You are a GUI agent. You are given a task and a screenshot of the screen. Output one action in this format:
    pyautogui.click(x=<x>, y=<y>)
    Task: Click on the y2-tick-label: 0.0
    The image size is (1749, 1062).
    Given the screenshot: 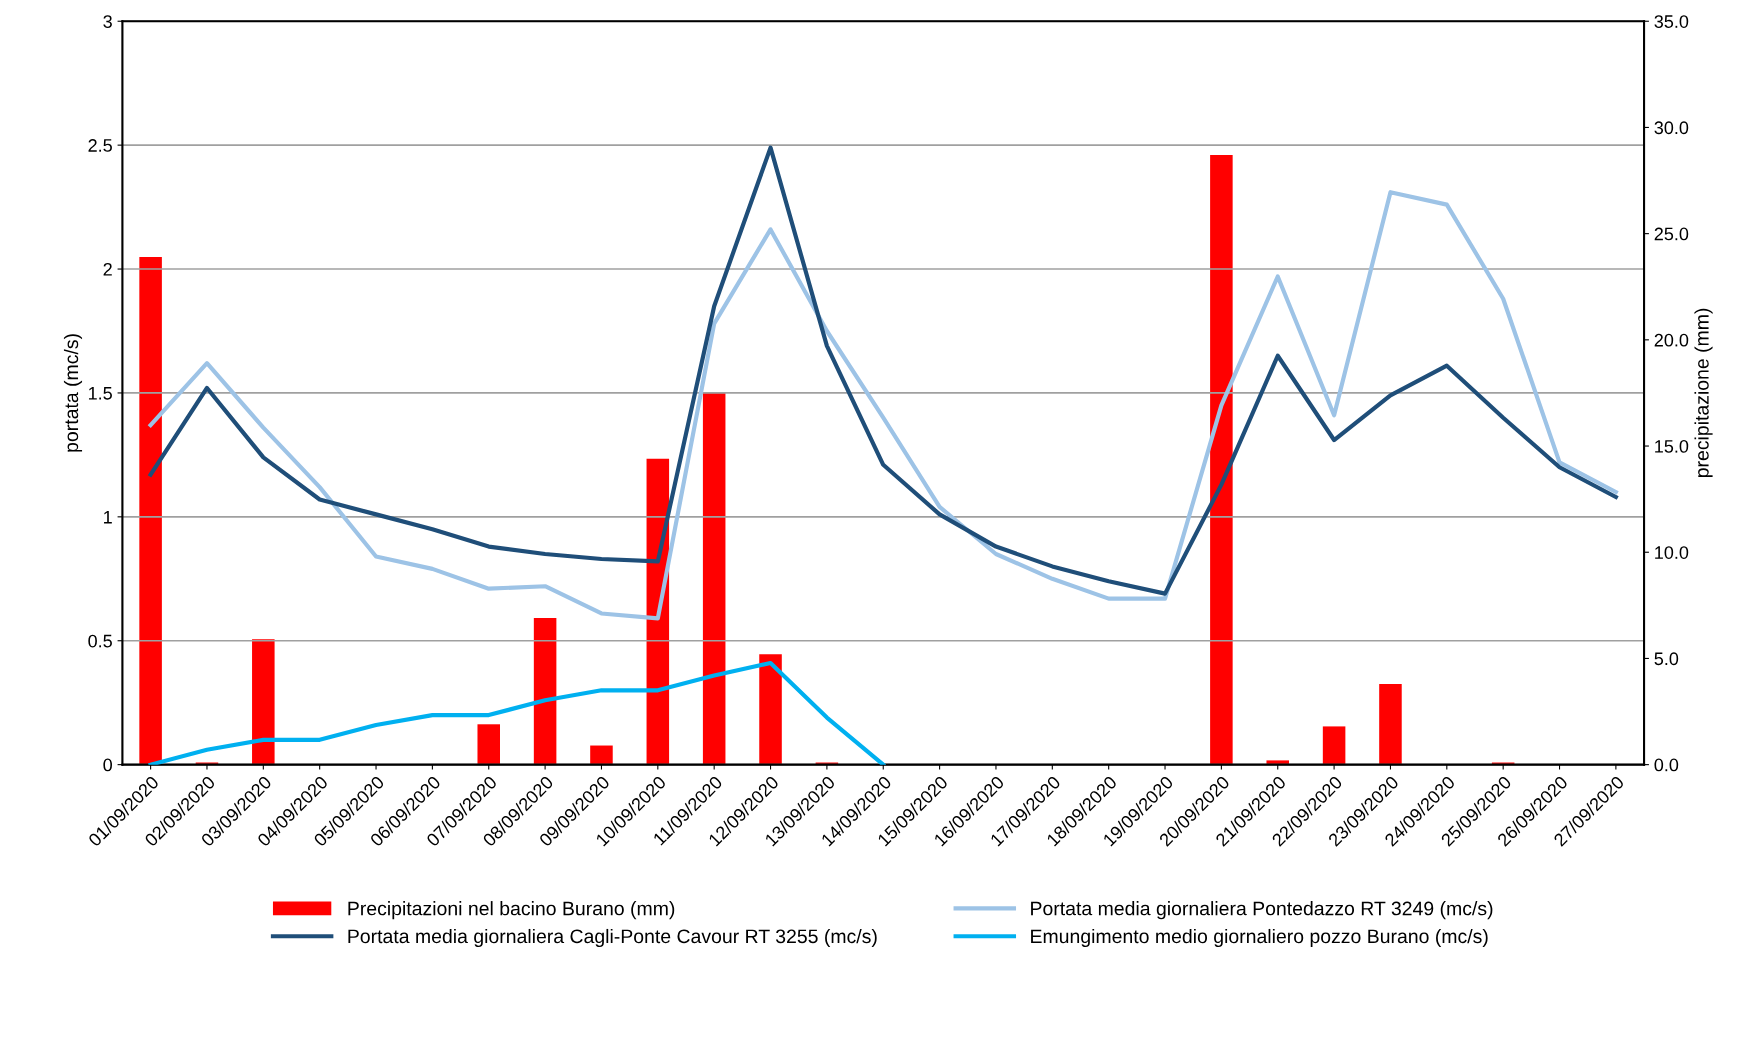 What is the action you would take?
    pyautogui.click(x=1666, y=765)
    